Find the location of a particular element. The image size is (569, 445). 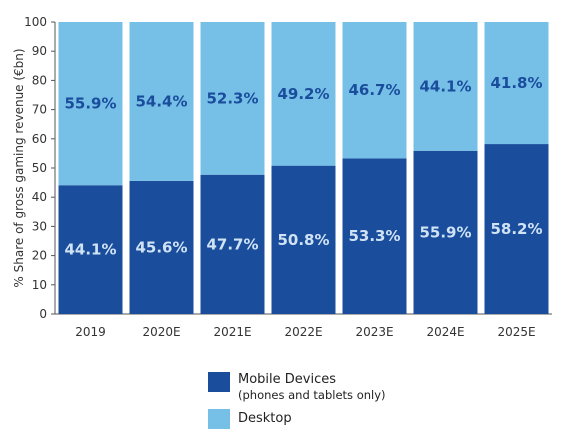

y-tick-label: 50 is located at coordinates (39, 168).